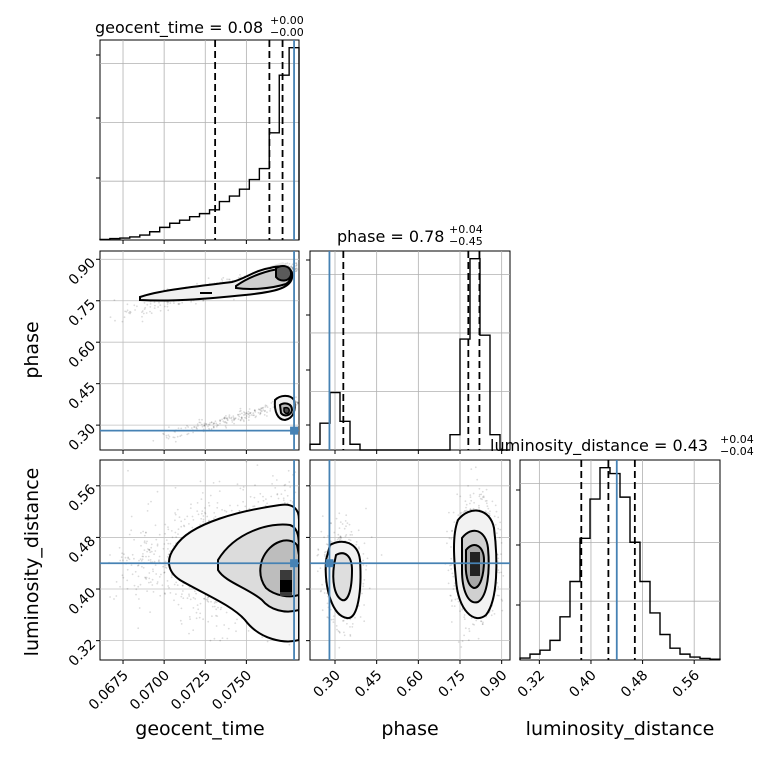 The width and height of the screenshot is (760, 764). I want to click on truth-lines, so click(199, 350).